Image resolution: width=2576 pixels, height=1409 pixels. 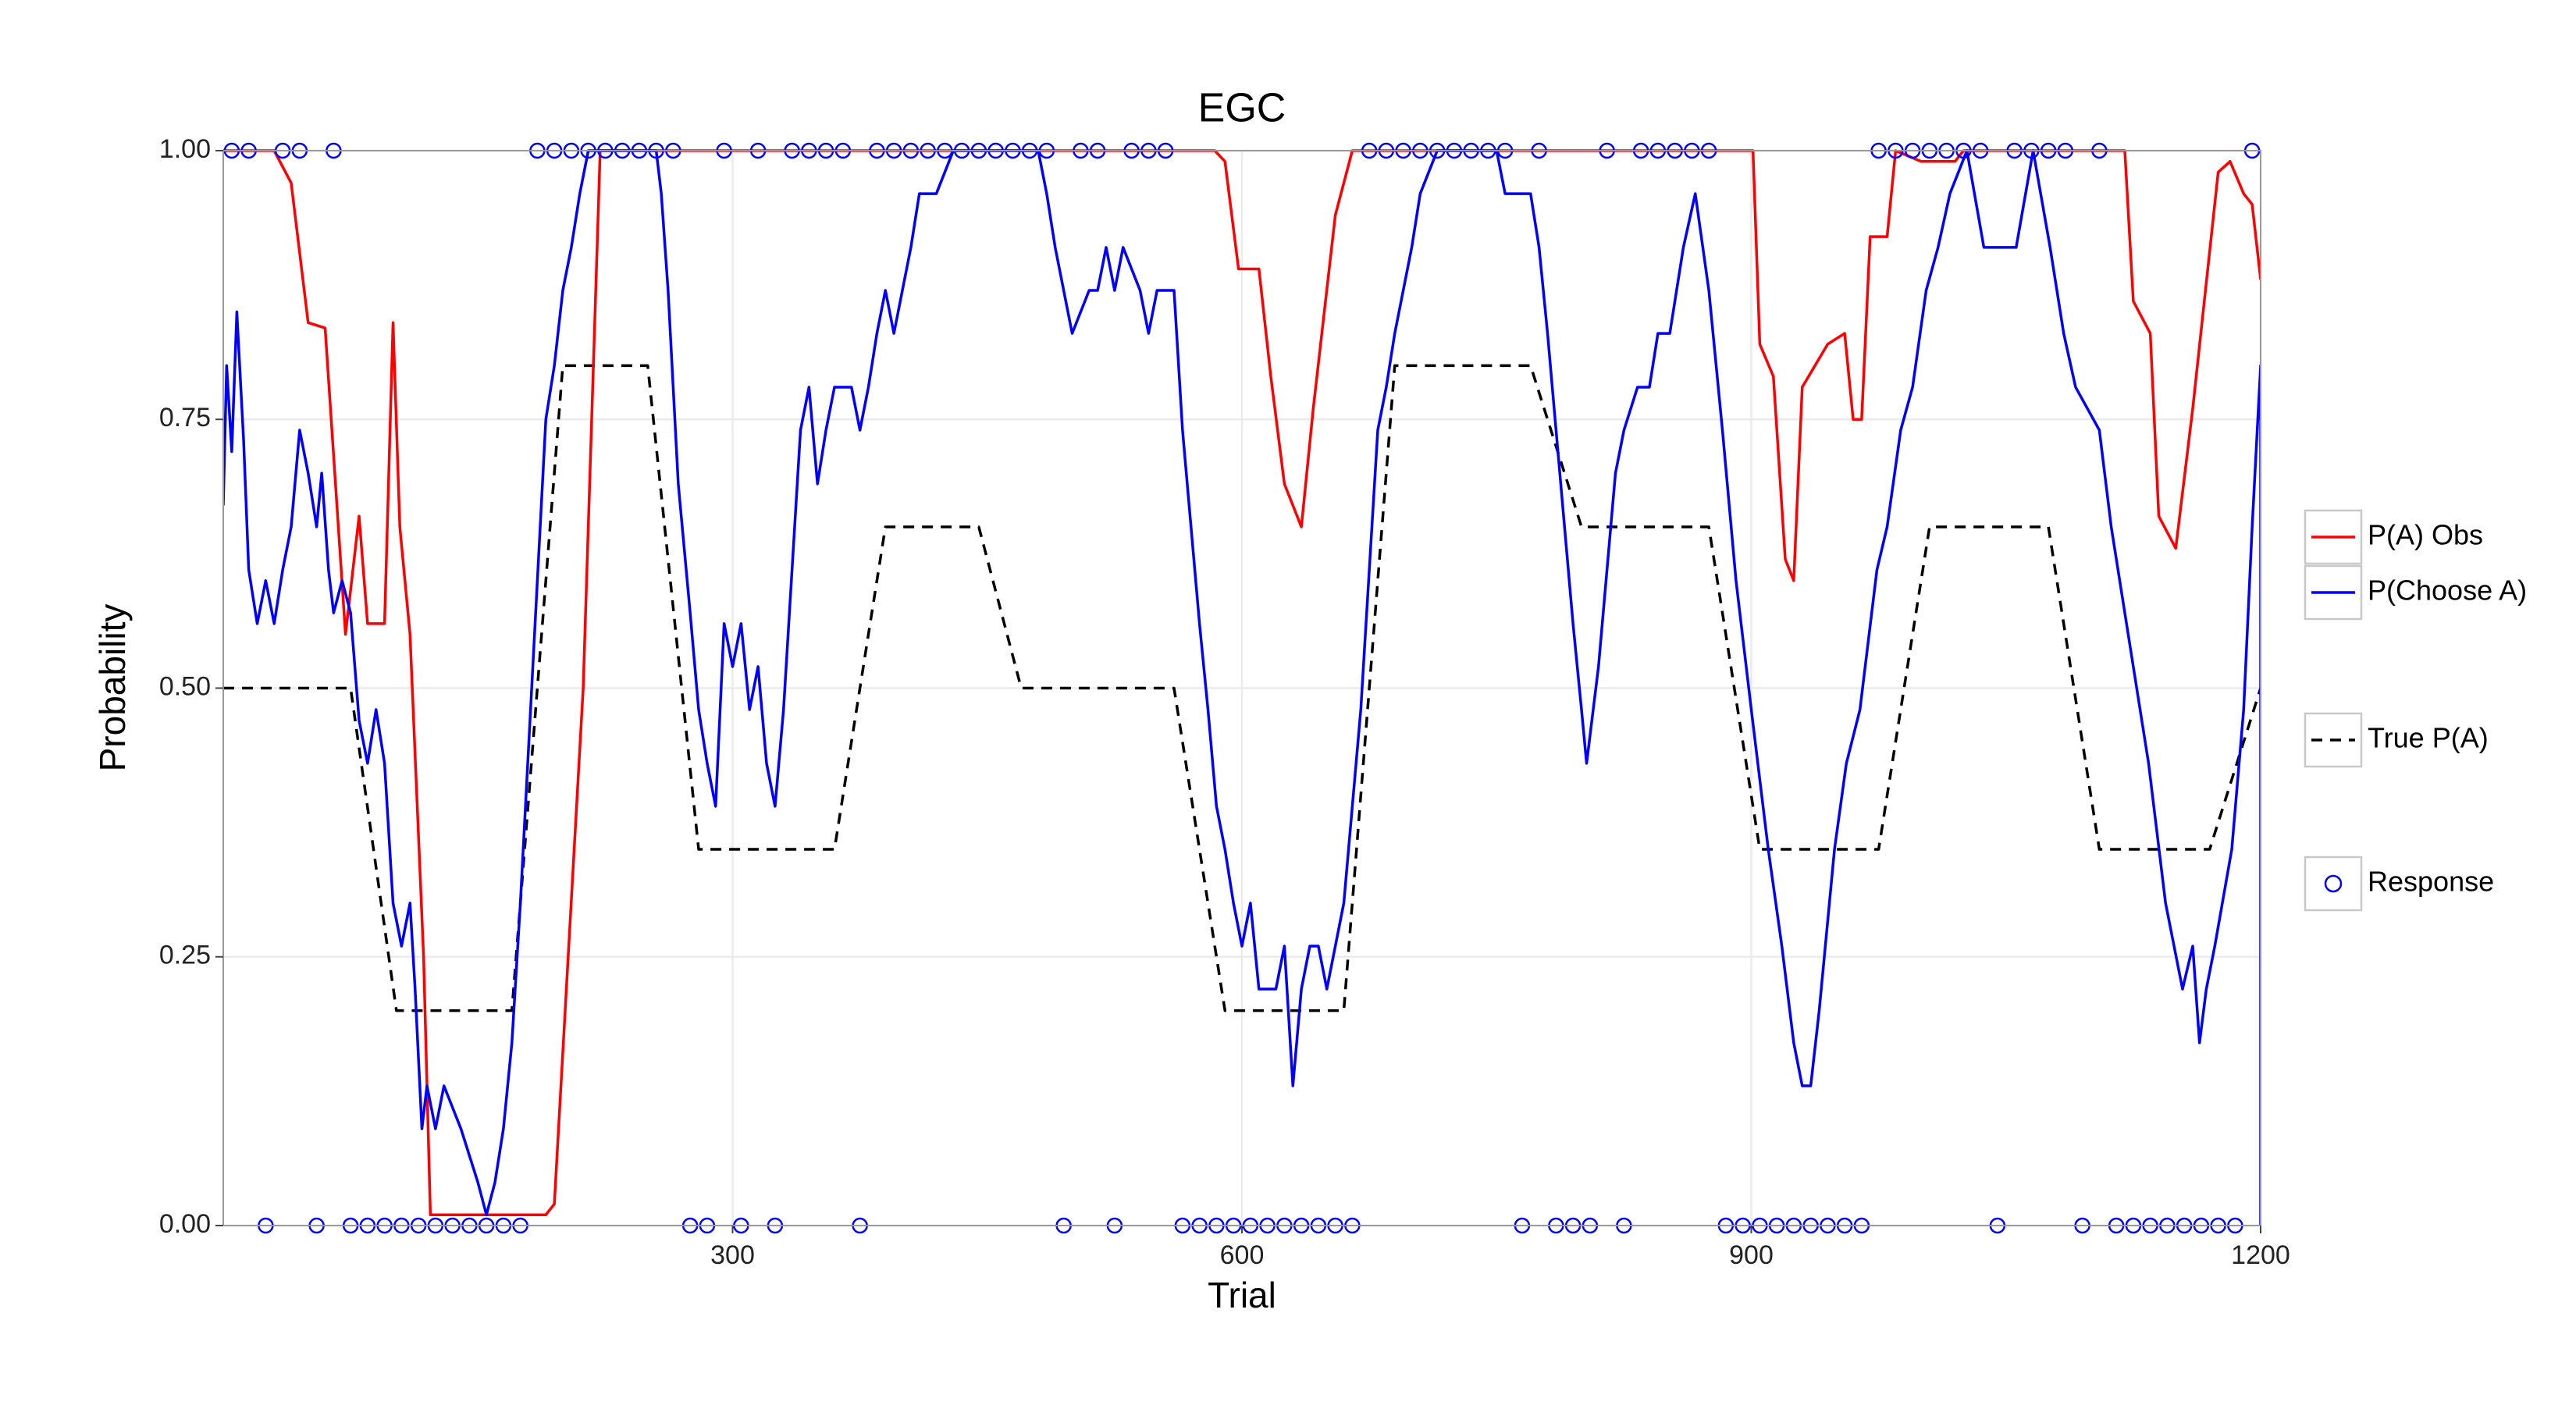 What do you see at coordinates (1242, 1295) in the screenshot?
I see `x-axis-title: Trial` at bounding box center [1242, 1295].